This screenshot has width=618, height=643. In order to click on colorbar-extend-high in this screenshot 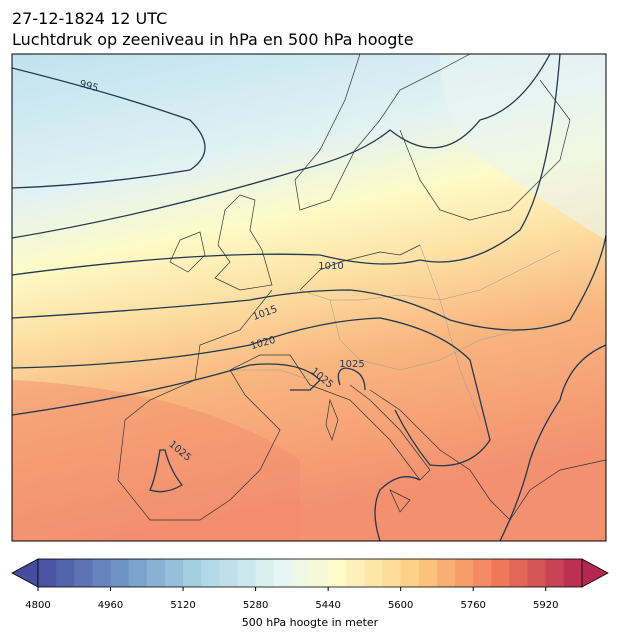, I will do `click(595, 573)`.